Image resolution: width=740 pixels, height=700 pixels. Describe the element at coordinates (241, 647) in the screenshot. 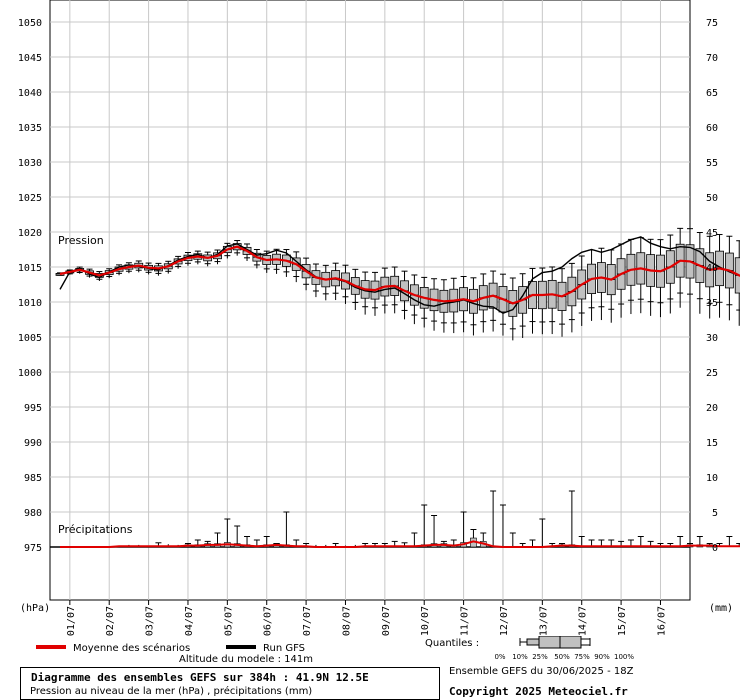

I see `legend-gfs-swatch` at that location.